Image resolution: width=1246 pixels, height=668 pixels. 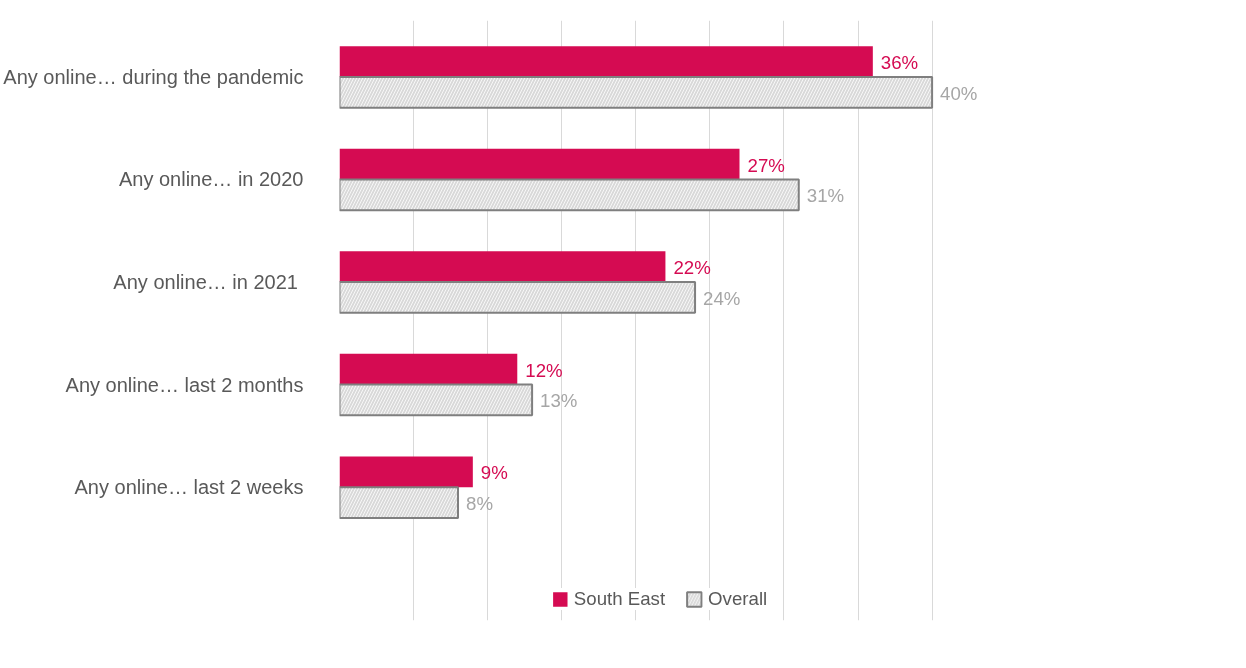 What do you see at coordinates (766, 165) in the screenshot?
I see `data-label: 27%` at bounding box center [766, 165].